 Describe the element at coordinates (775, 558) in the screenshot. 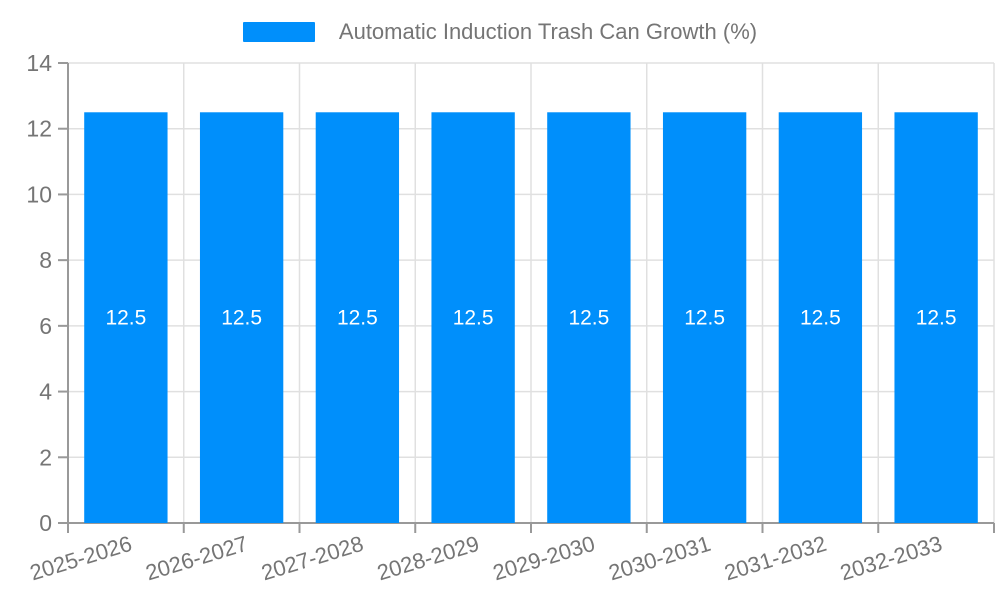

I see `x-axis-category-label: 2031-2032` at that location.